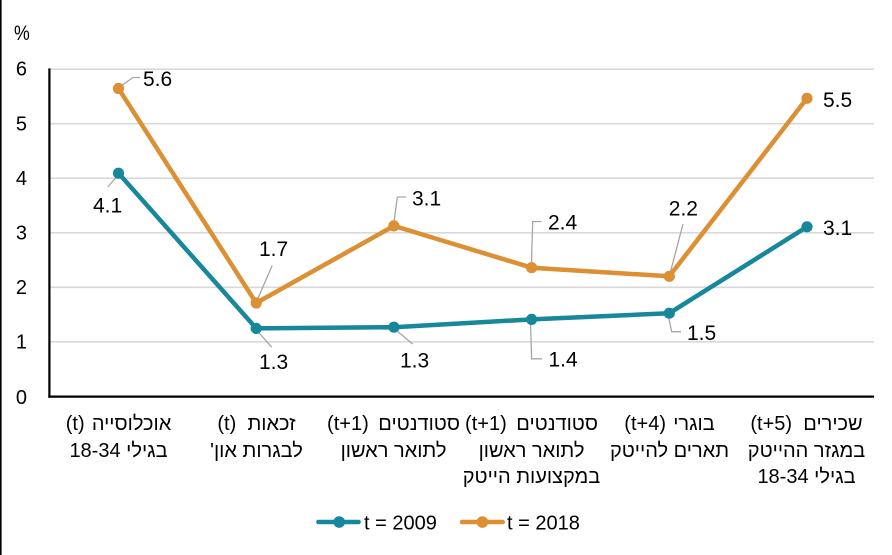  What do you see at coordinates (543, 524) in the screenshot?
I see `svg-text: t = 2018` at bounding box center [543, 524].